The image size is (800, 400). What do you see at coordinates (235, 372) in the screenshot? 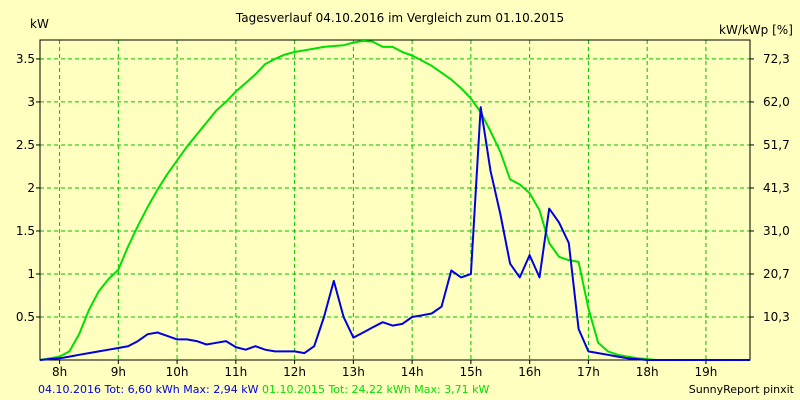
I see `x-tick-label: 11h` at bounding box center [235, 372].